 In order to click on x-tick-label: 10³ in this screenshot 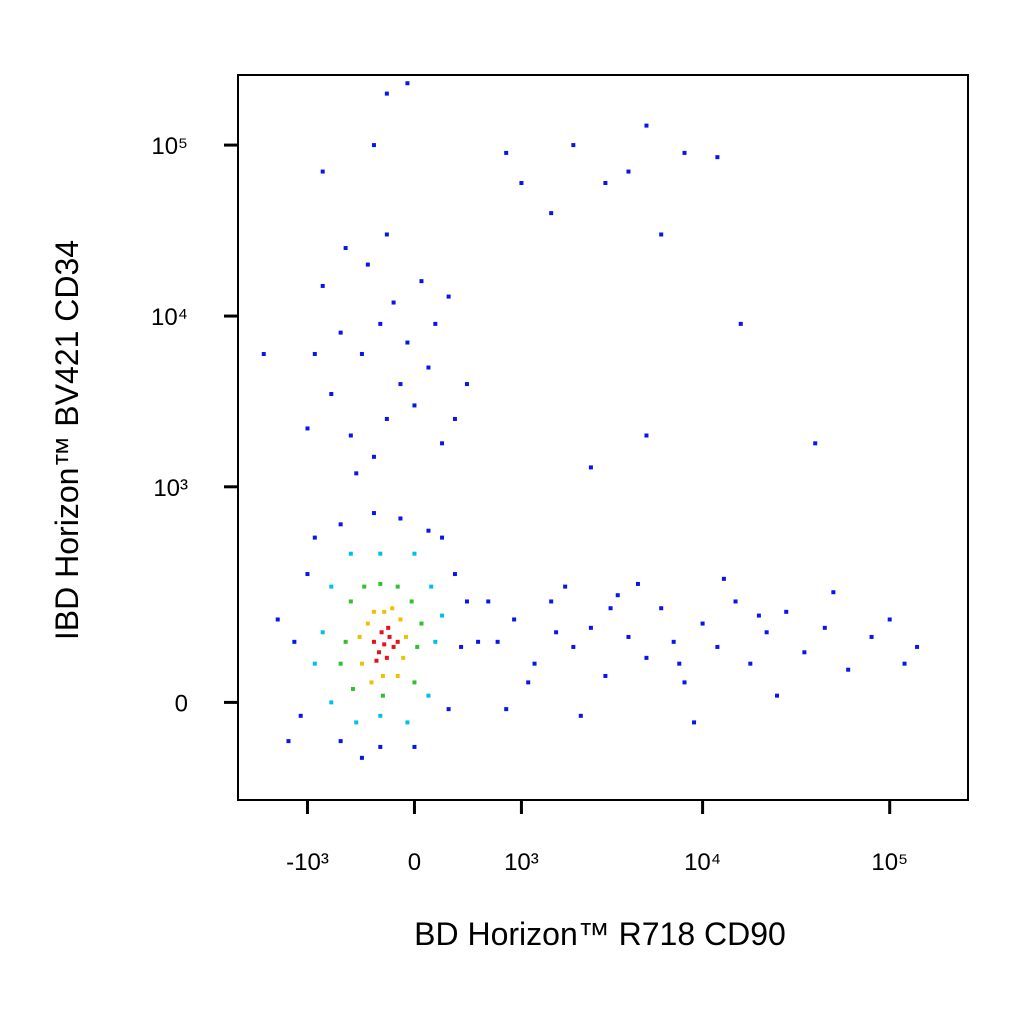, I will do `click(521, 862)`.